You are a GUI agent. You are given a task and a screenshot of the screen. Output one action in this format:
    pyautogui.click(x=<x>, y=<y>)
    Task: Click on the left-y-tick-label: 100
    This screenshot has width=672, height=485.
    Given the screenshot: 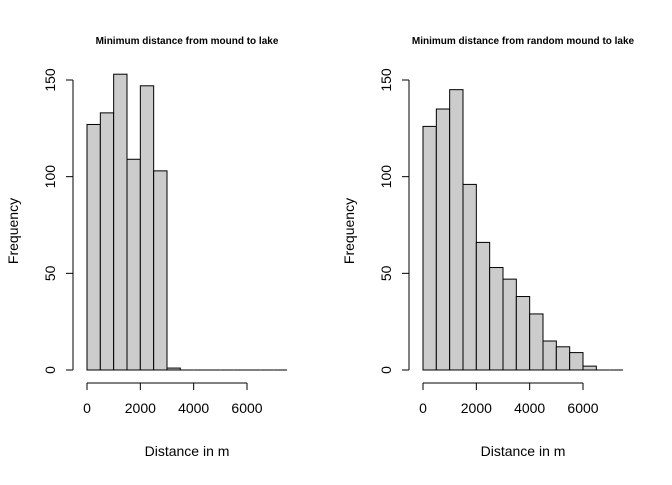 What is the action you would take?
    pyautogui.click(x=50, y=177)
    